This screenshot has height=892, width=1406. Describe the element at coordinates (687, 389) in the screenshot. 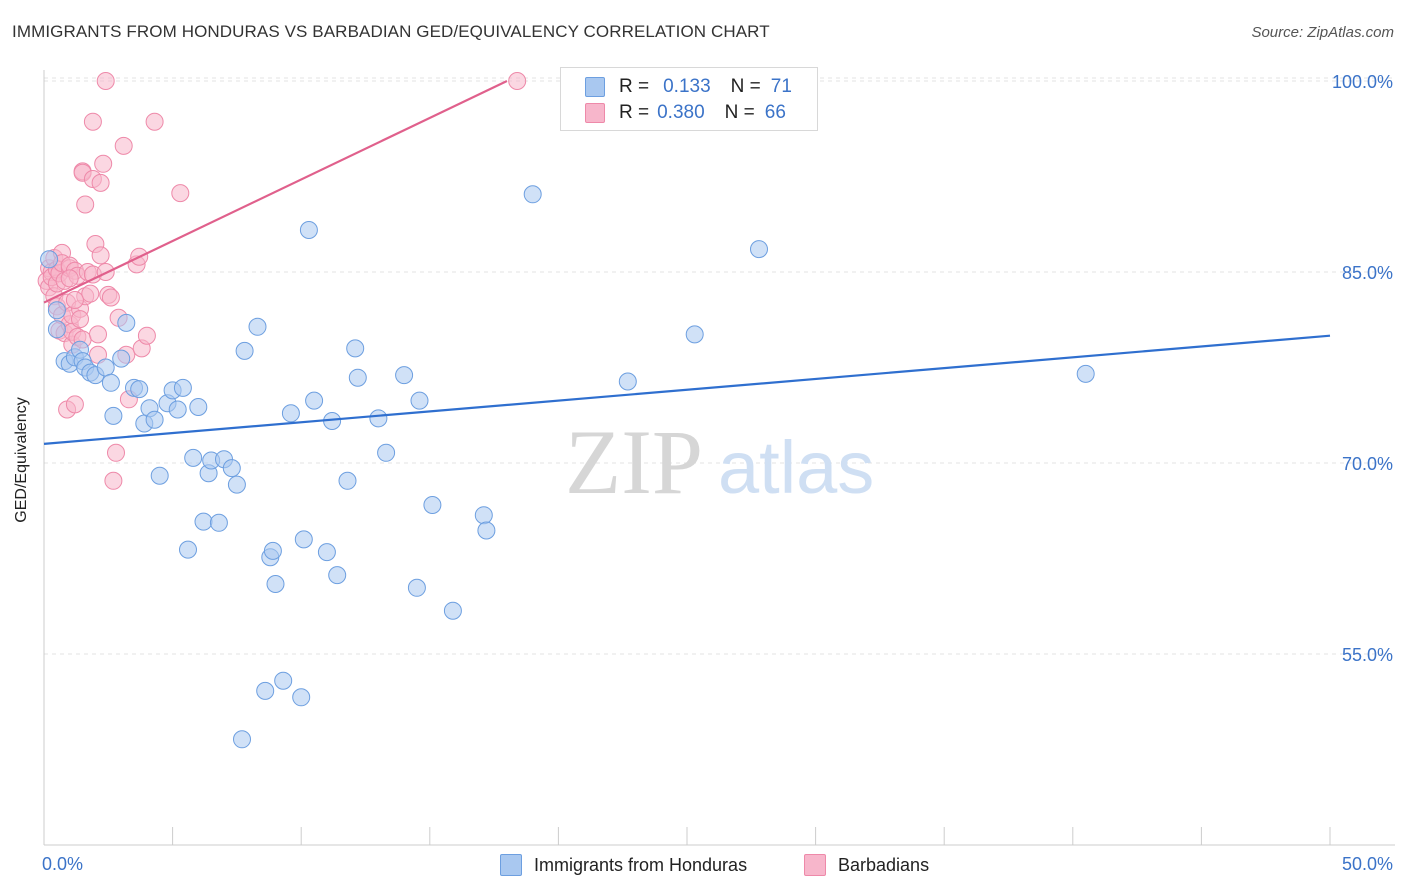

I see `honduras-trend-line` at that location.